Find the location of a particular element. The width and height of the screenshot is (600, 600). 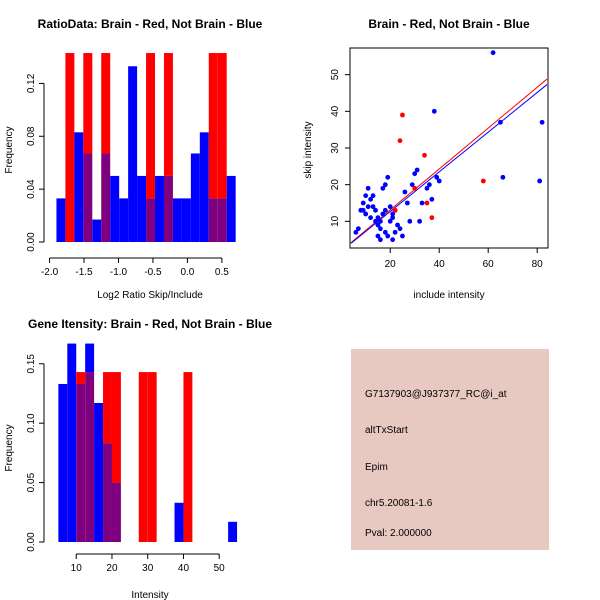

info-box is located at coordinates (450, 449).